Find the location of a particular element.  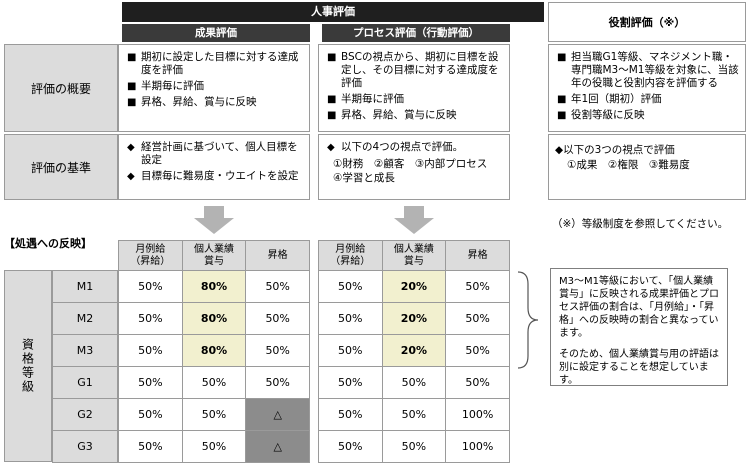

grade-label: 資格等級 is located at coordinates (28, 366).